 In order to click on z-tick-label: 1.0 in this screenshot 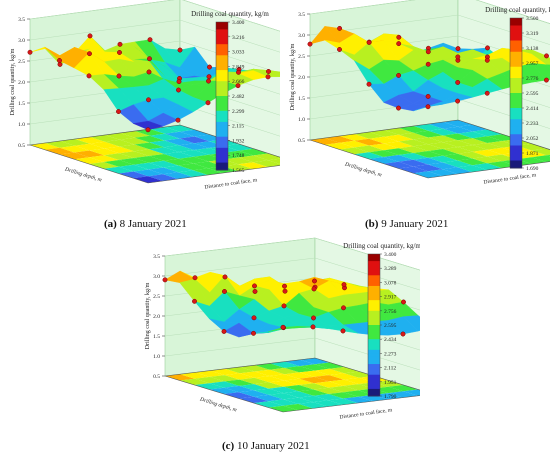, I will do `click(301, 120)`.